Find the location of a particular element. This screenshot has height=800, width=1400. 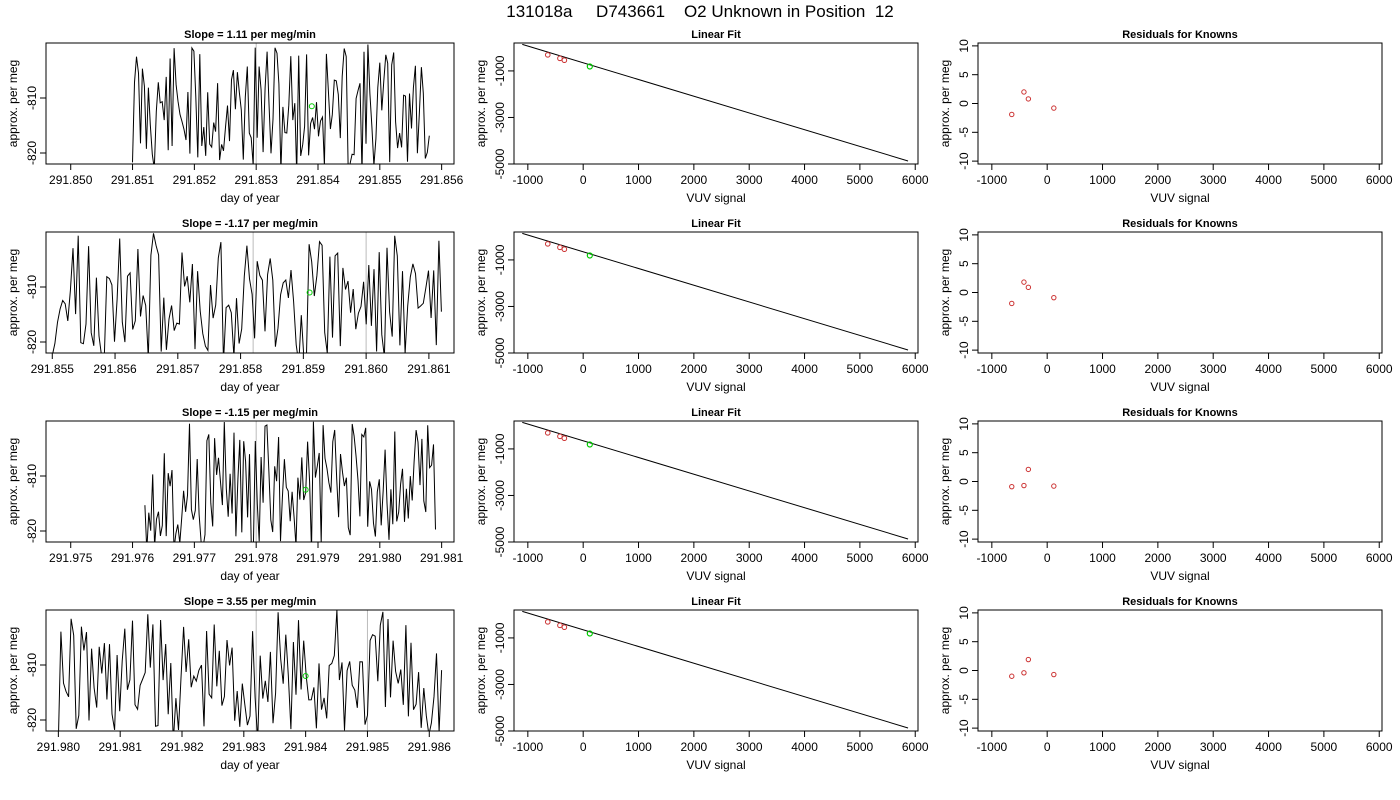

x-axis-label: day of year is located at coordinates (249, 765).